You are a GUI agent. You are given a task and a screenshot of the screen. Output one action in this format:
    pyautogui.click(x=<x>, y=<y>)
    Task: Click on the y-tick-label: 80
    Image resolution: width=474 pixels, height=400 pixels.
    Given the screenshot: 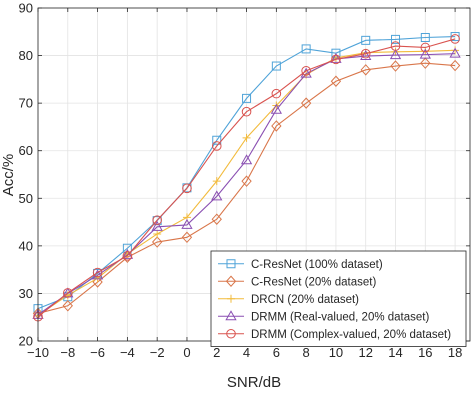 What is the action you would take?
    pyautogui.click(x=26, y=55)
    